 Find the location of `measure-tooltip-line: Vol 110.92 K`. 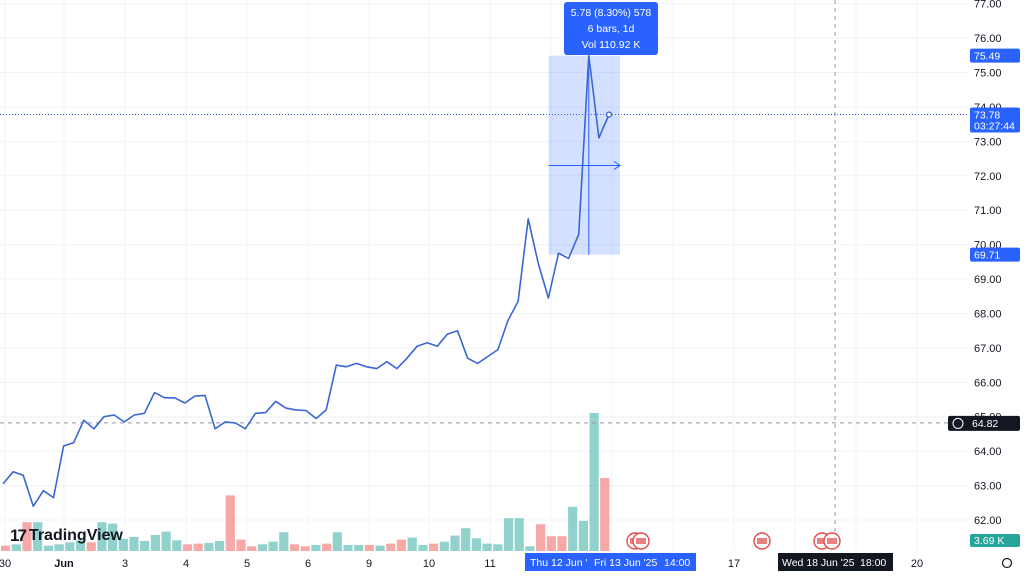

measure-tooltip-line: Vol 110.92 K is located at coordinates (611, 45).